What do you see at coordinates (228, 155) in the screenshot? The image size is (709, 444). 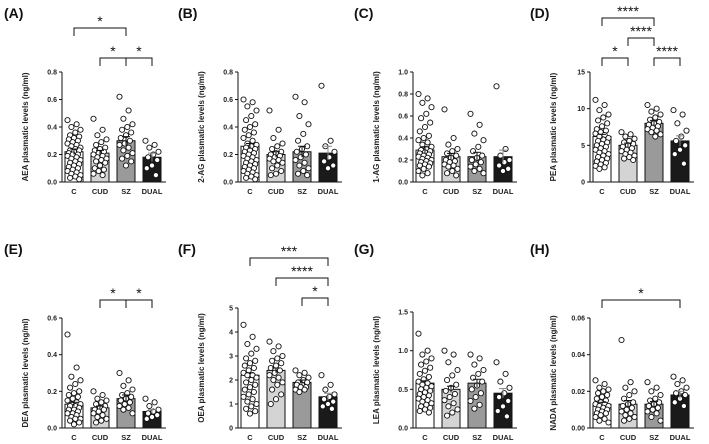 I see `y-tick-label: 0.2` at bounding box center [228, 155].